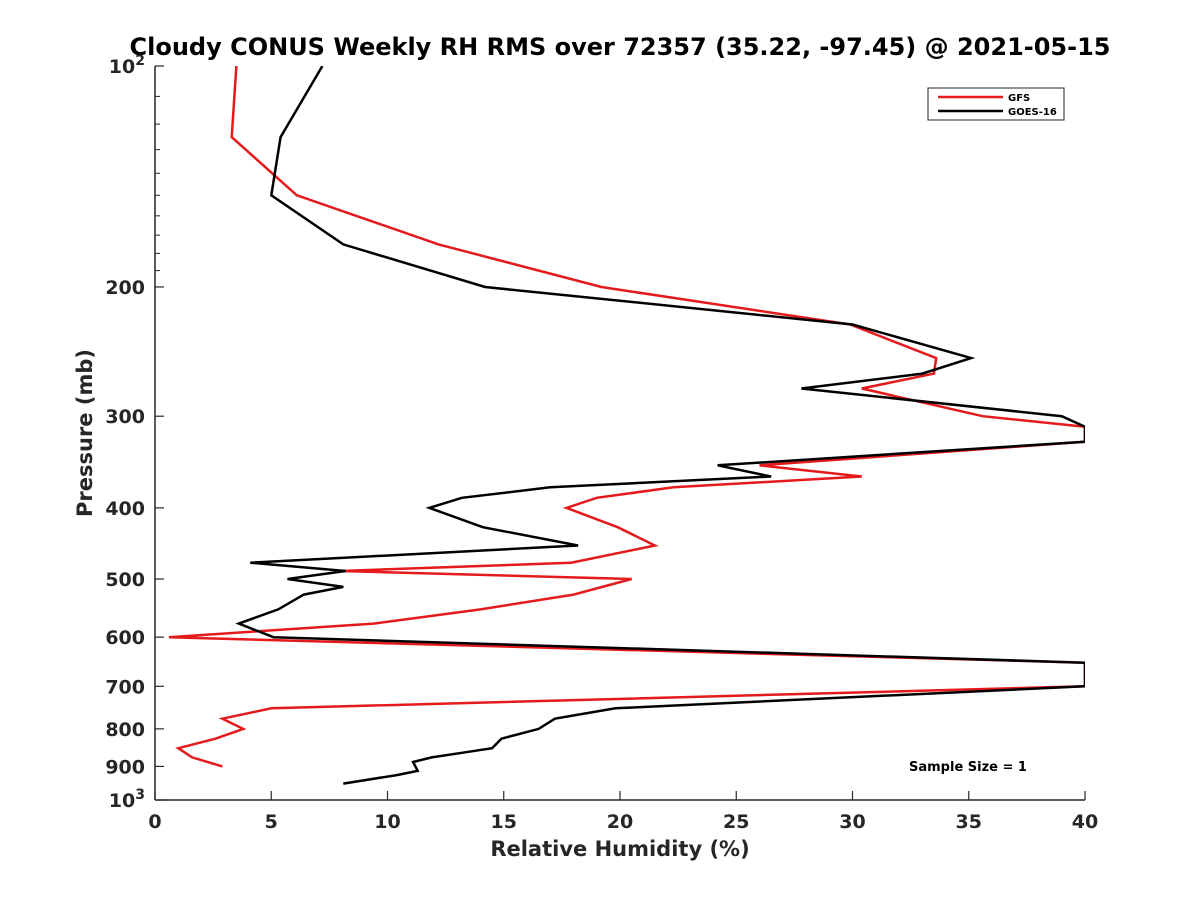 The image size is (1200, 900). Describe the element at coordinates (852, 822) in the screenshot. I see `x-tick-label: 30` at that location.